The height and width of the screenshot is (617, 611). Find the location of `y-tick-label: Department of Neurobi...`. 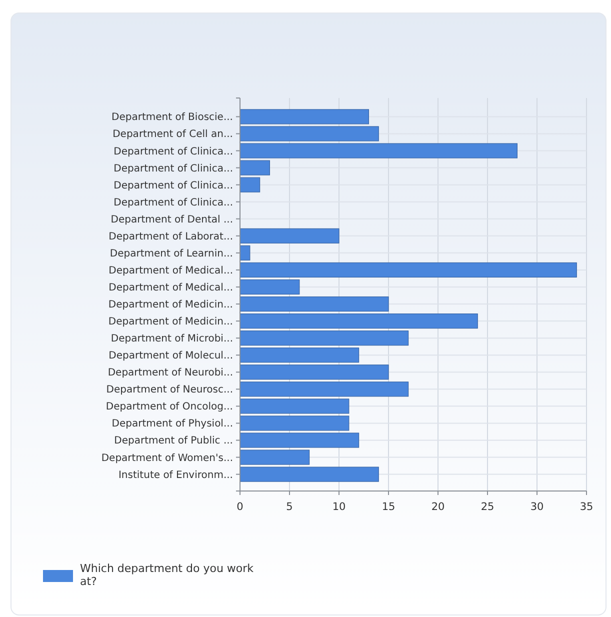

y-tick-label: Department of Neurobi... is located at coordinates (170, 373).